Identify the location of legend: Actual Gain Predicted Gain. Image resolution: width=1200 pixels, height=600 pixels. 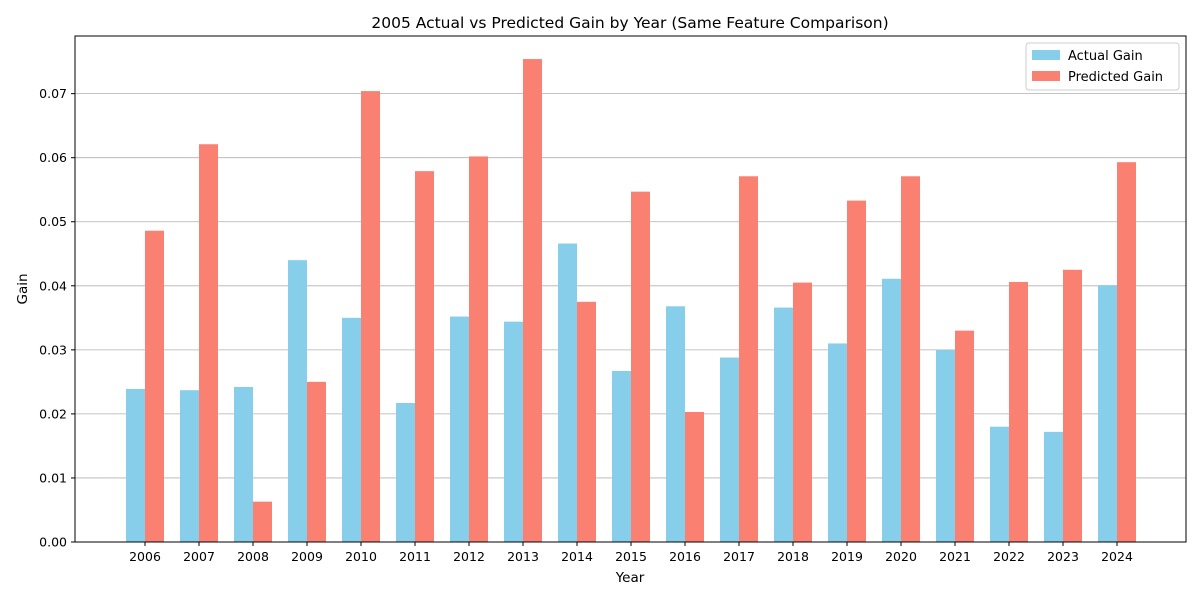
(1102, 66).